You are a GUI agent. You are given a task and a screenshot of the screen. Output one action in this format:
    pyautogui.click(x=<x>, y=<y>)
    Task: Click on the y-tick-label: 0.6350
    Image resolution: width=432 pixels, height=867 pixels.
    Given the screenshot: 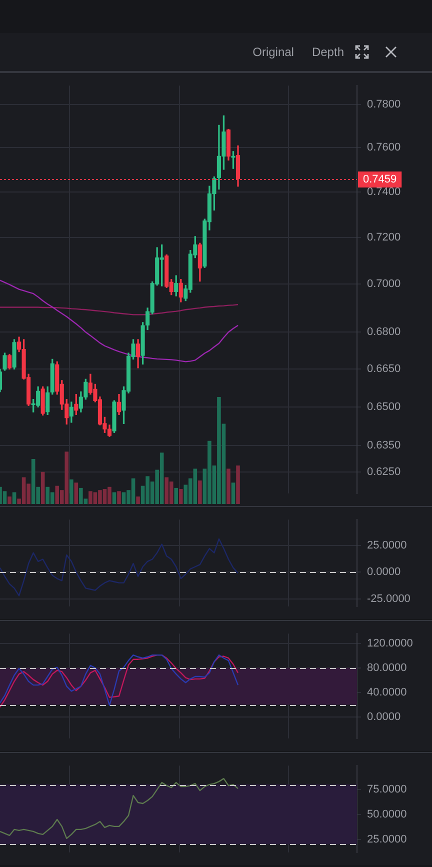 What is the action you would take?
    pyautogui.click(x=384, y=446)
    